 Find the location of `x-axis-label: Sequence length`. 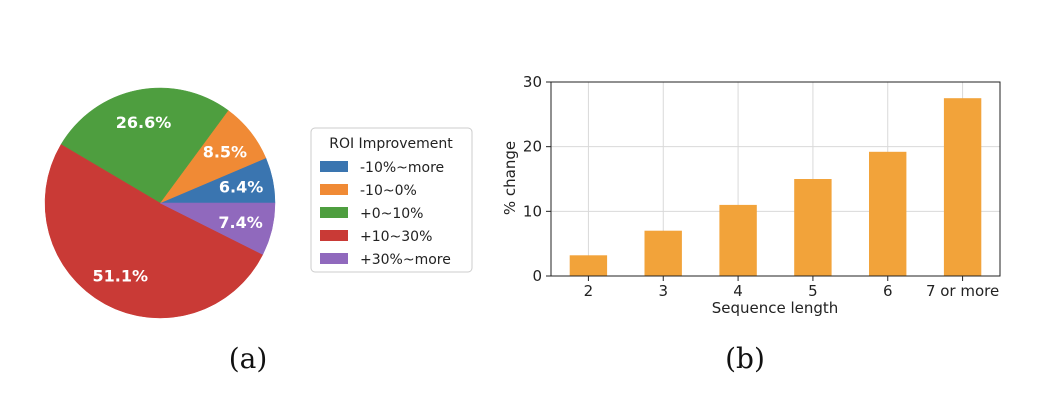

x-axis-label: Sequence length is located at coordinates (775, 308).